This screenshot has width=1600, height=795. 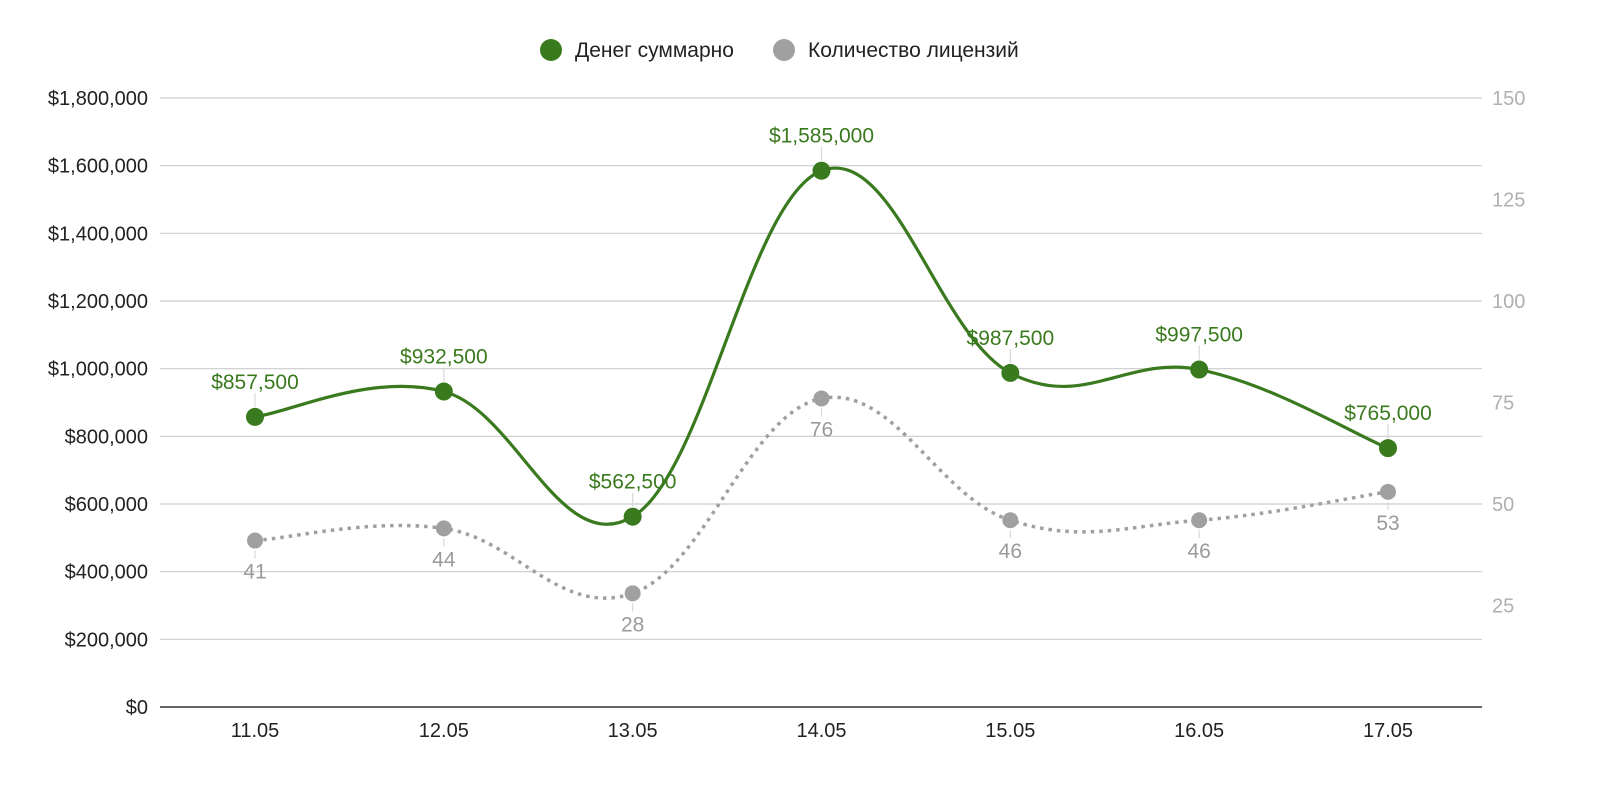 I want to click on x-tick-label: 11.05, so click(x=255, y=731).